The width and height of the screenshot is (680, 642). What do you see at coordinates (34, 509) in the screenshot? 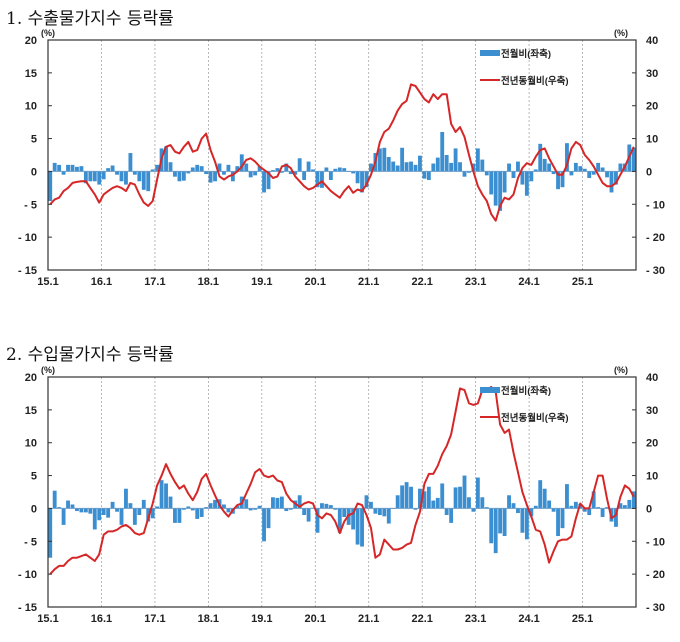
I see `left-tick-label: 0` at bounding box center [34, 509].